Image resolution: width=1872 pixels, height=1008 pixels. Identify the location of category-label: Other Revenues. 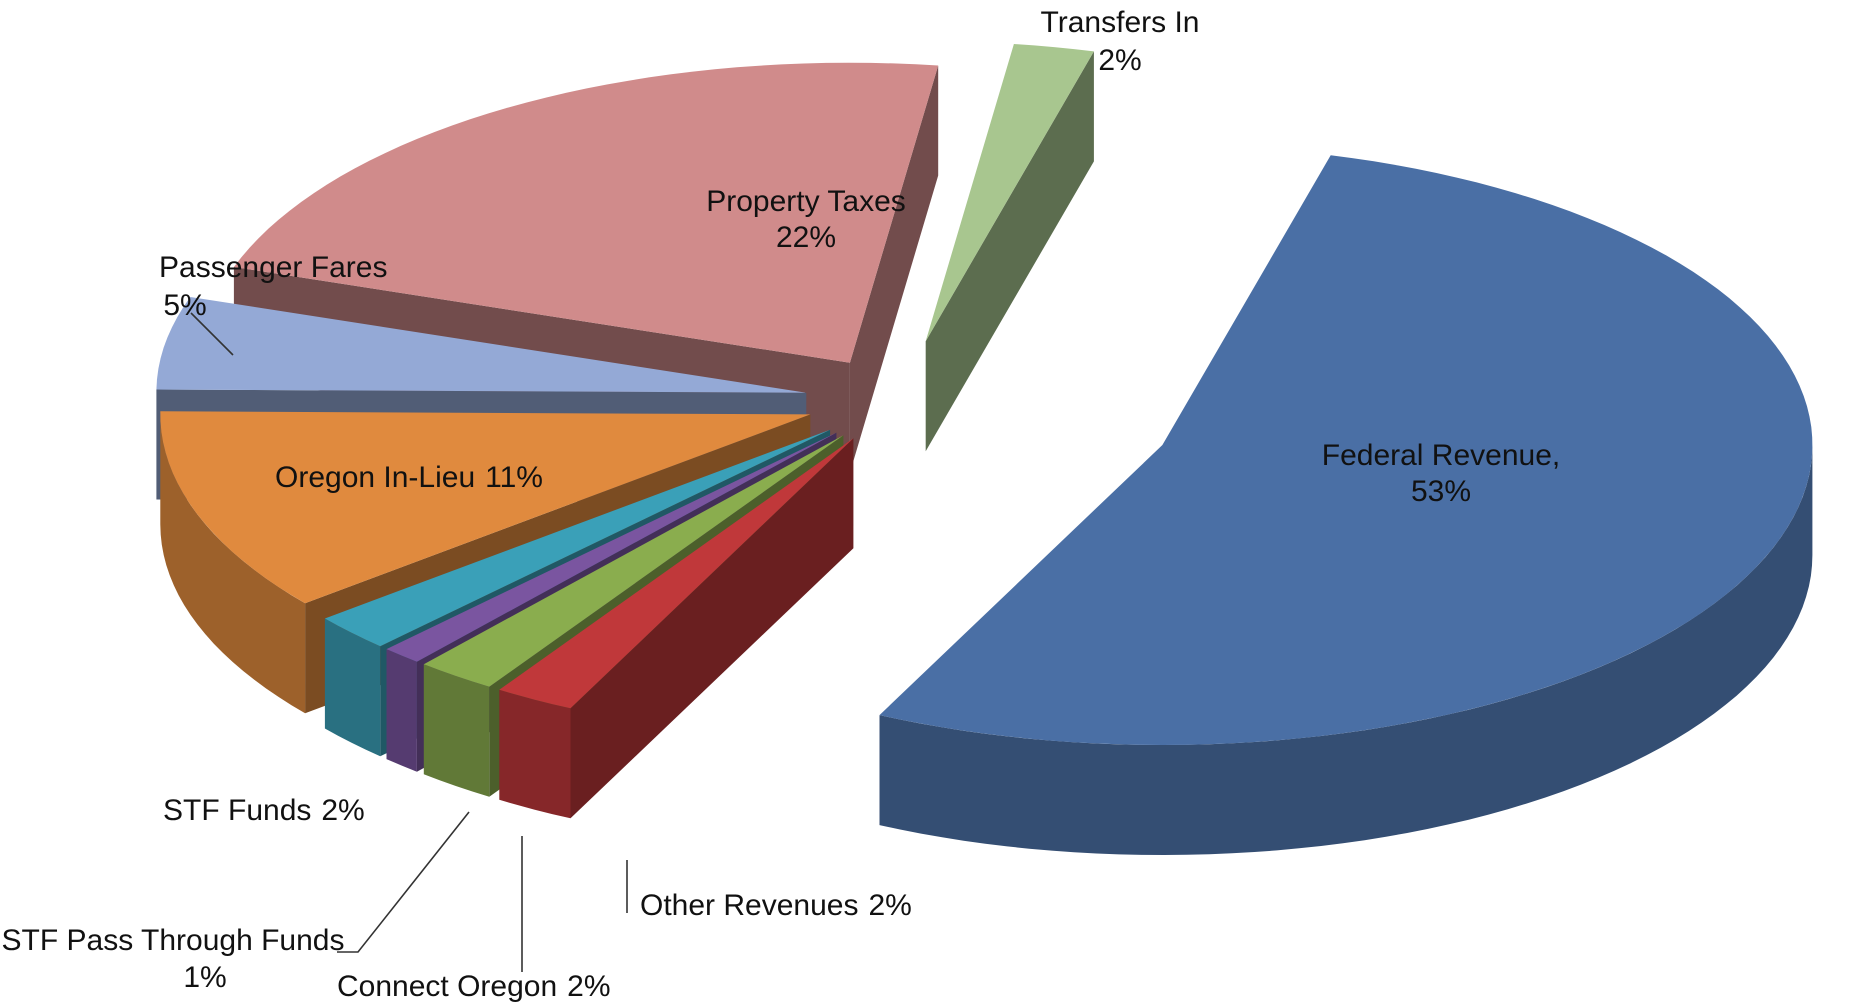
(749, 905).